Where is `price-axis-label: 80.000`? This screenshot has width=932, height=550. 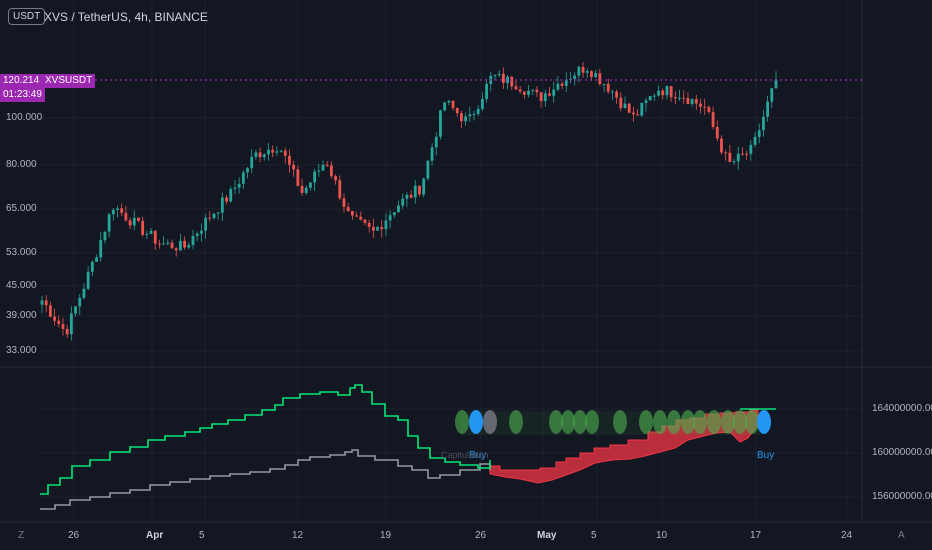 price-axis-label: 80.000 is located at coordinates (21, 164).